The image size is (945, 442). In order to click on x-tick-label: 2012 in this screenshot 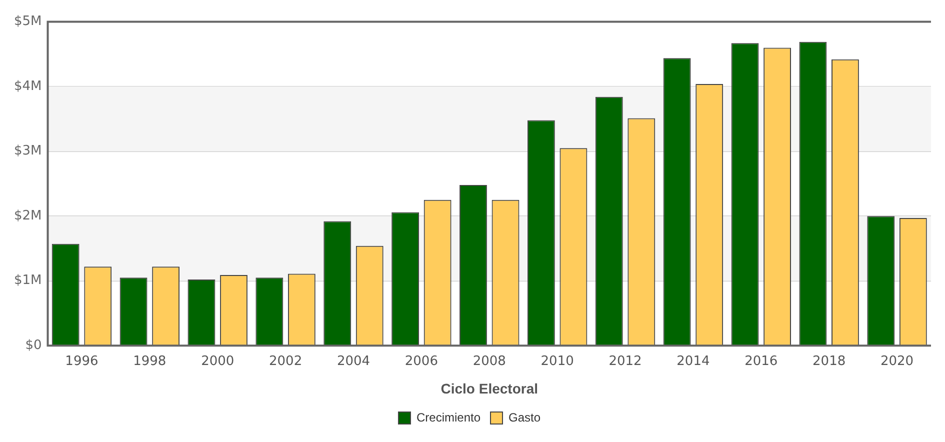, I will do `click(625, 361)`.